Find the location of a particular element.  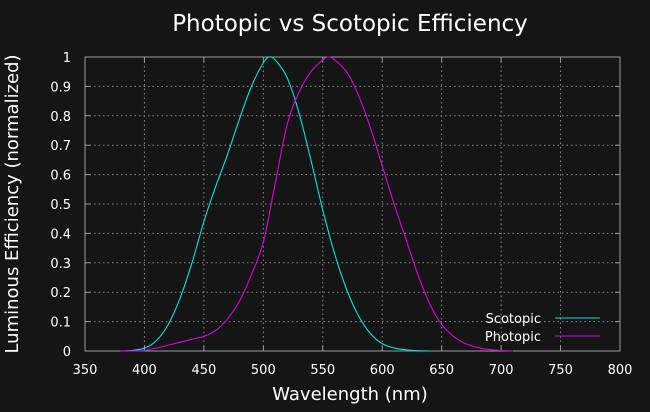

chart-title: Photopic vs Scotopic Efficiency is located at coordinates (350, 24).